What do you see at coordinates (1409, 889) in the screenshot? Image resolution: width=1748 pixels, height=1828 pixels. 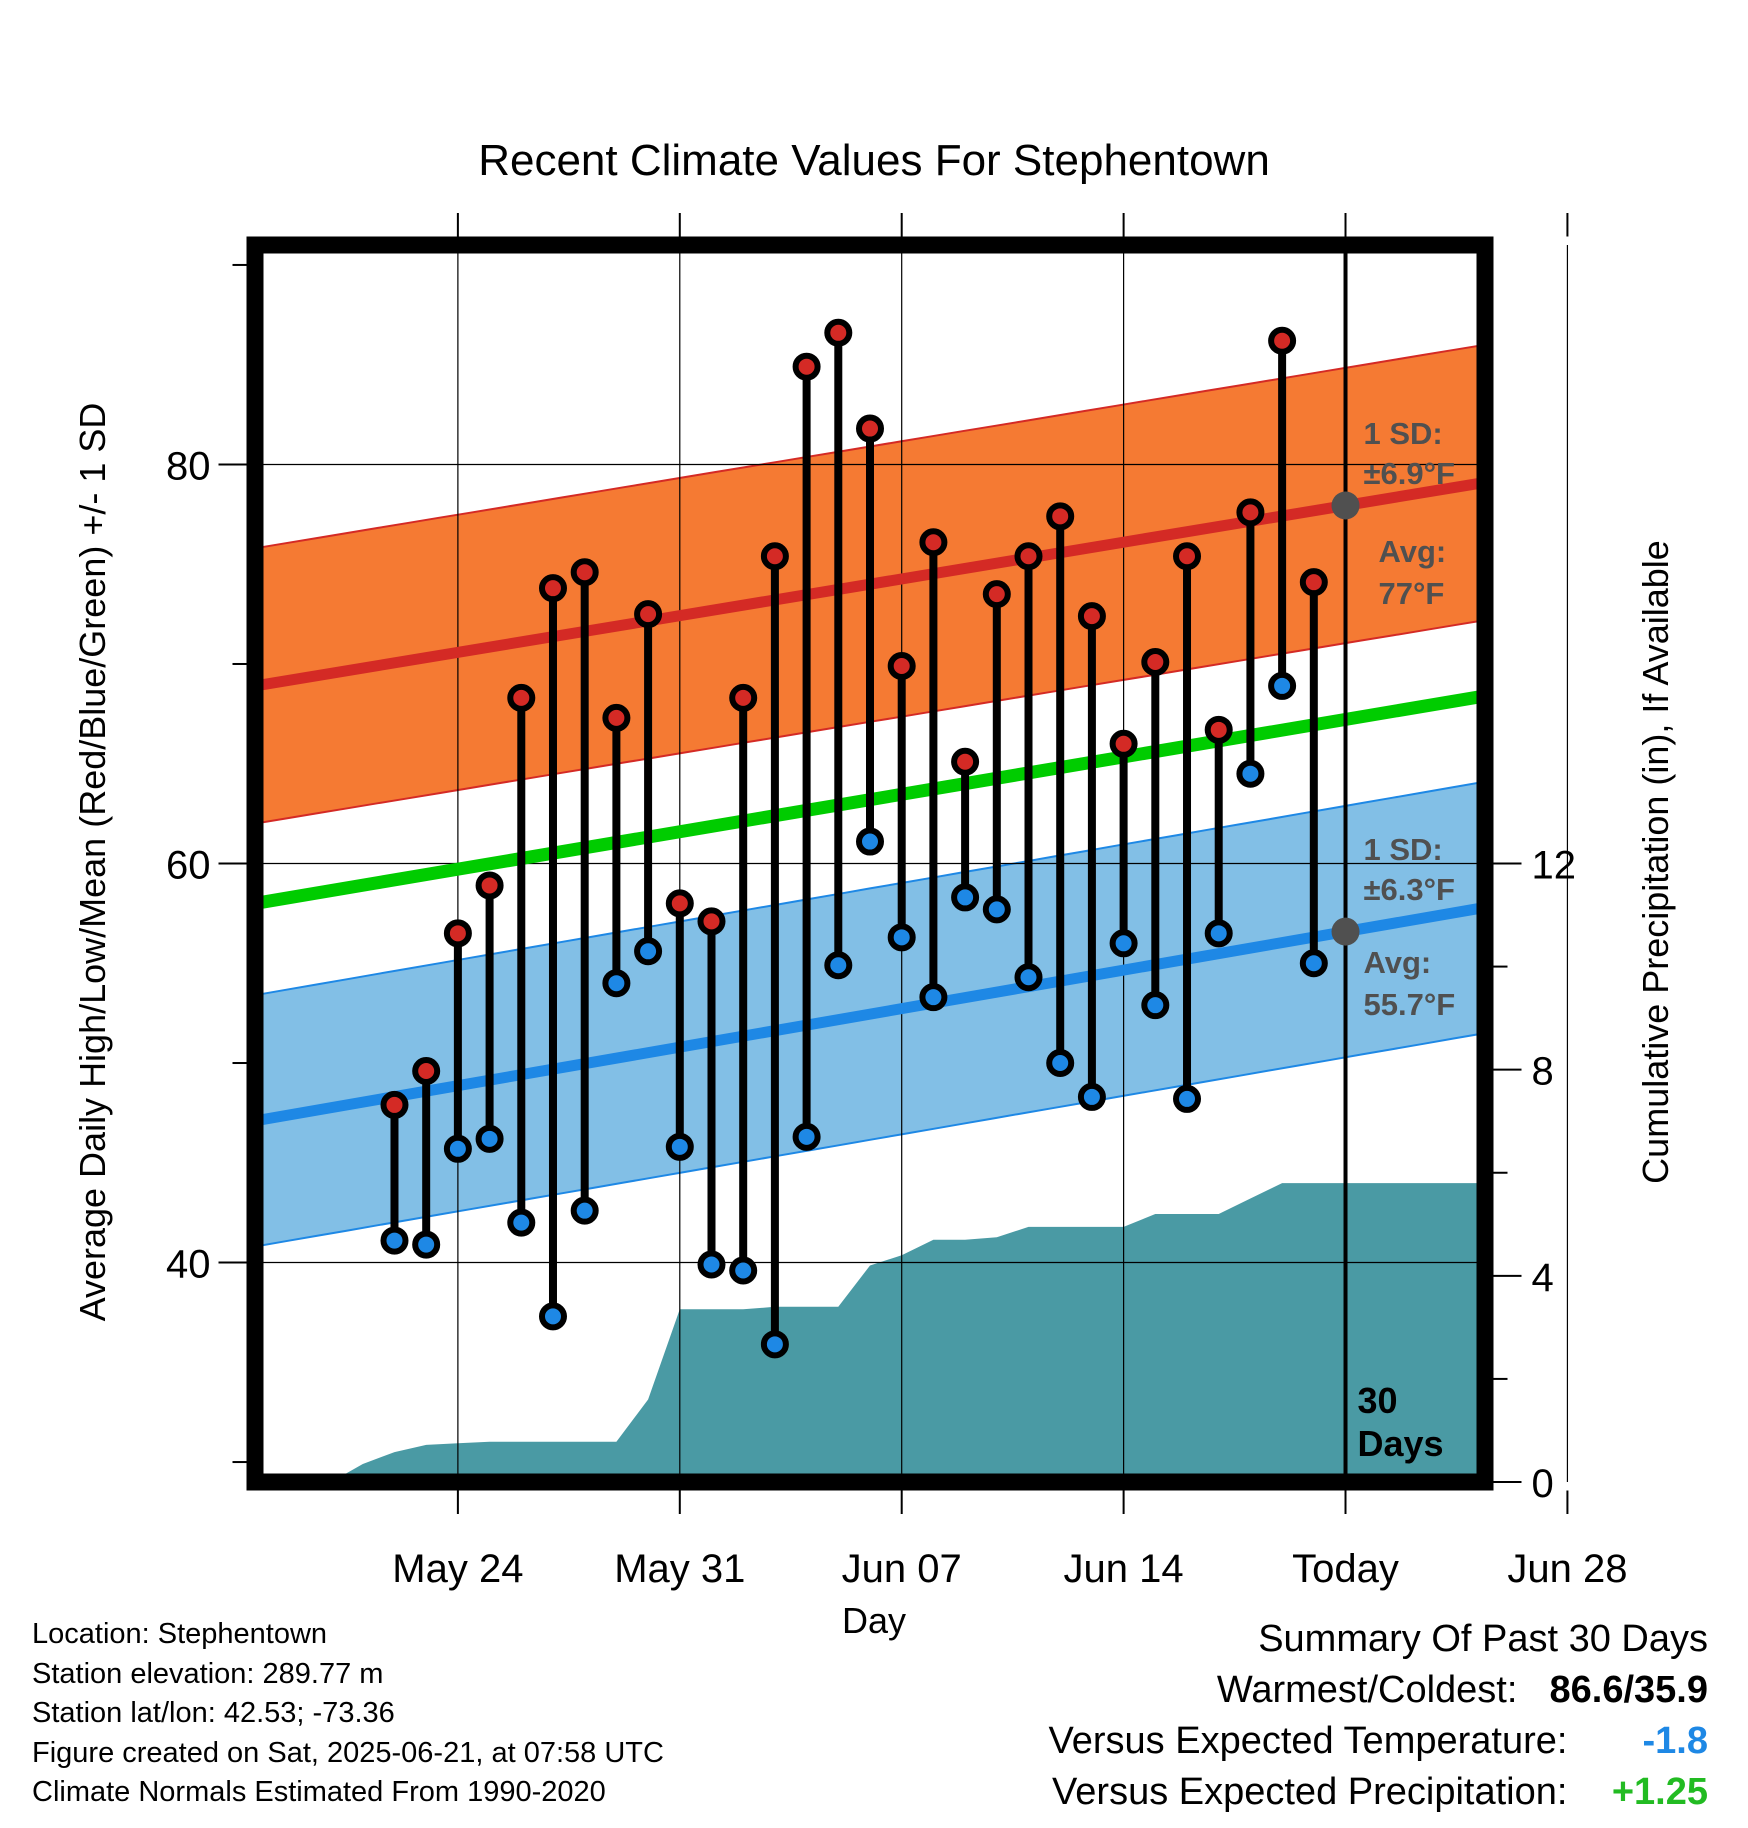 I see `low-sd-annotation-line2: ±6.3°F` at bounding box center [1409, 889].